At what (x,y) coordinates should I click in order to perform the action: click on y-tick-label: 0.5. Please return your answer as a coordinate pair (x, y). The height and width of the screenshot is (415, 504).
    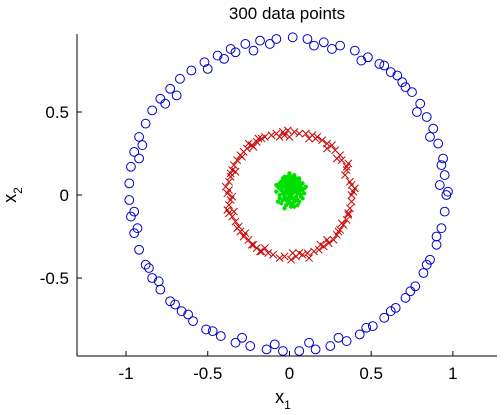
    Looking at the image, I should click on (57, 112).